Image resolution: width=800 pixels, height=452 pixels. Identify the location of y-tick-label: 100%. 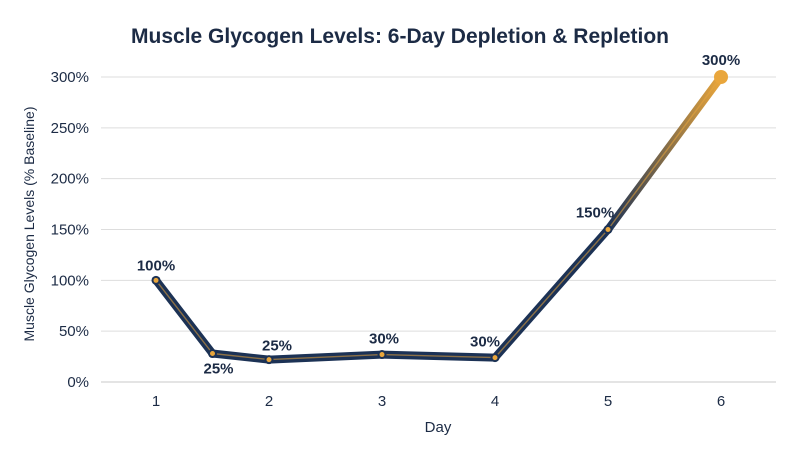
(70, 280).